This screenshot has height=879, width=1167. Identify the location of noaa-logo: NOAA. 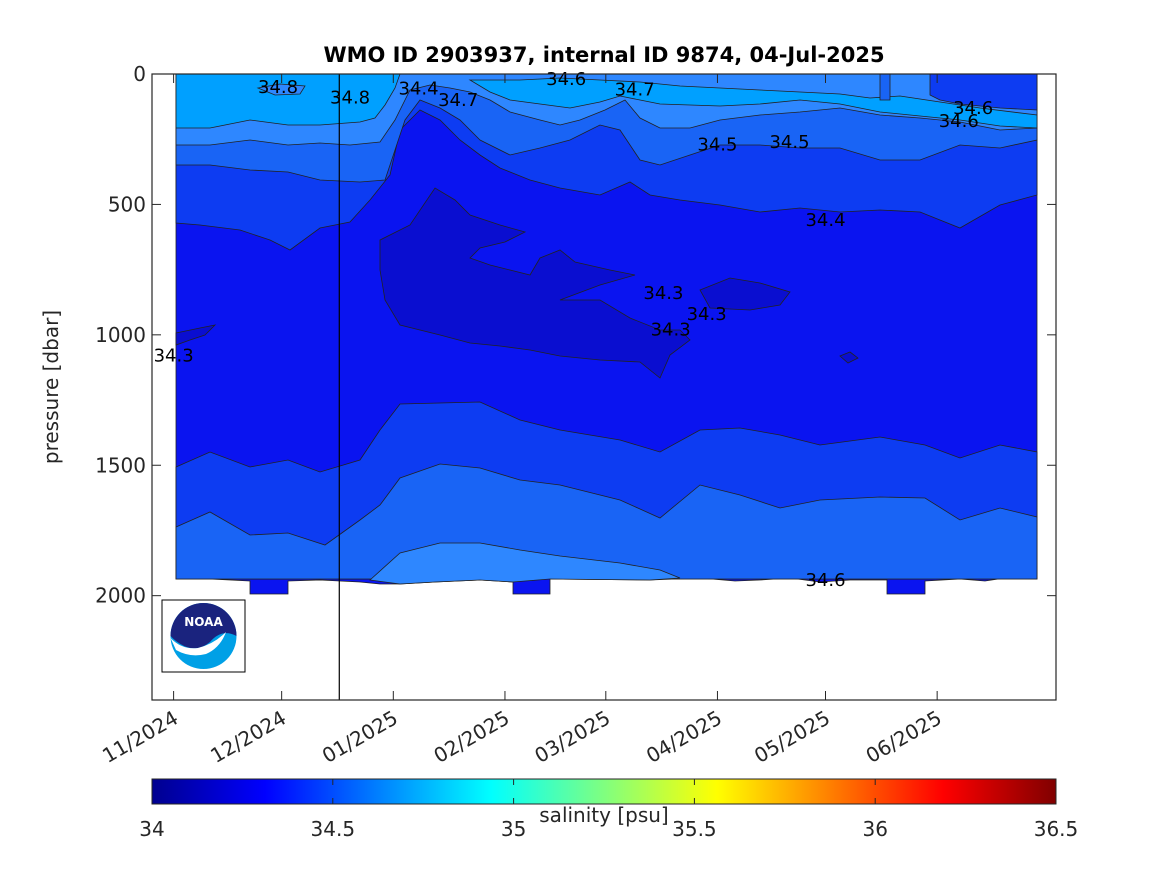
(203, 636).